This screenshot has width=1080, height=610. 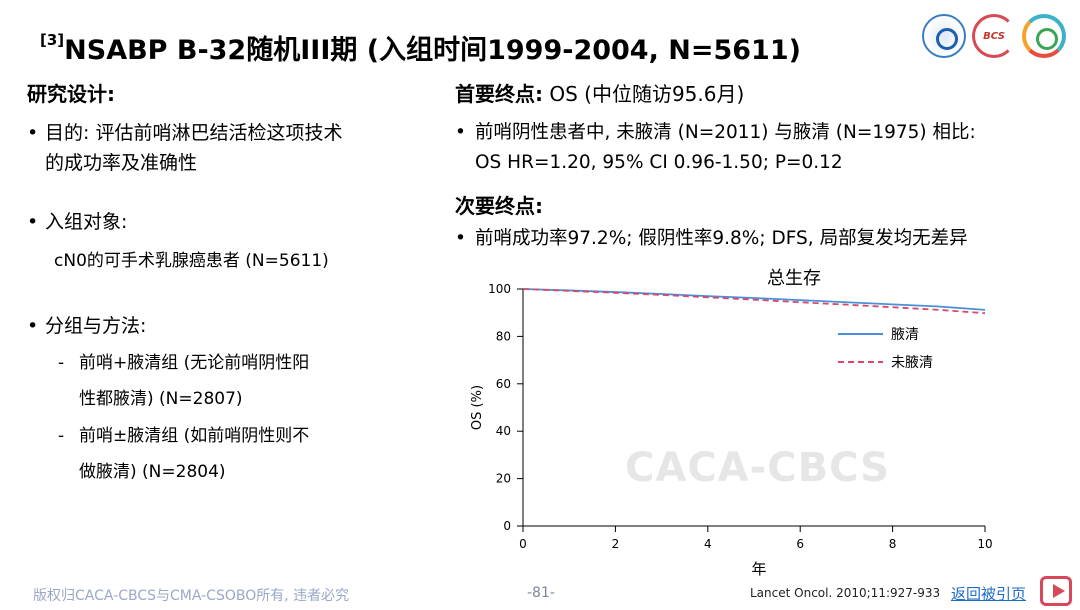 I want to click on objective-bullet: • 目的: 评估前哨淋巴结活检这项技术 的成功率及准确性, so click(x=227, y=148).